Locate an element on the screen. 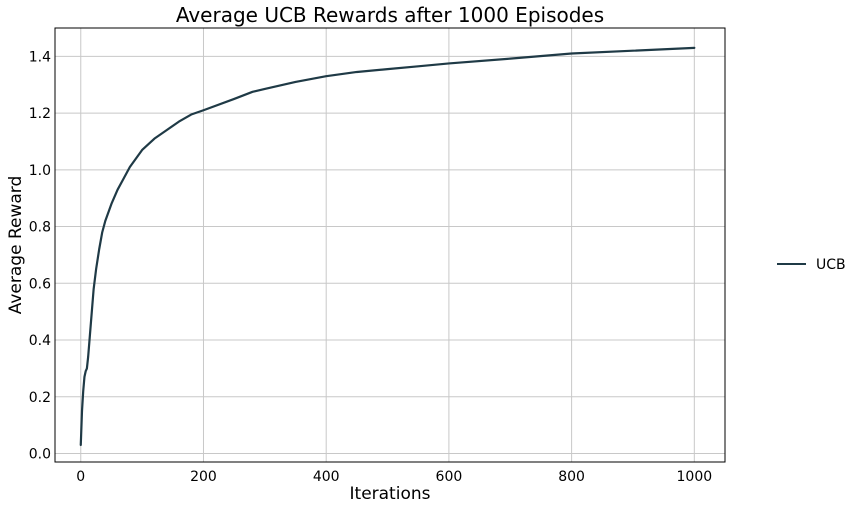  legend-label-ucb: UCB is located at coordinates (831, 265).